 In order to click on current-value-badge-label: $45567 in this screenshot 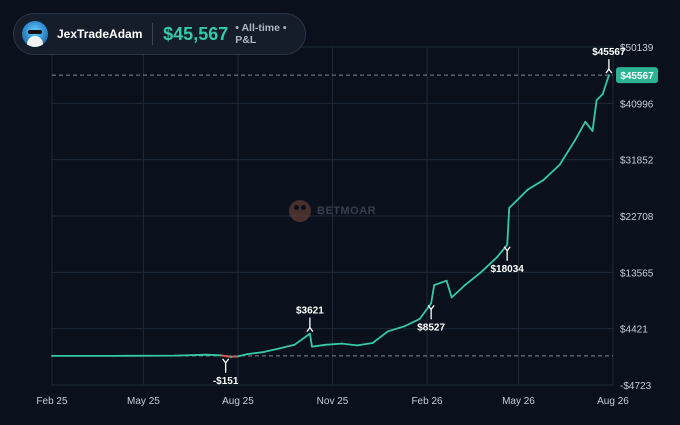, I will do `click(637, 76)`.